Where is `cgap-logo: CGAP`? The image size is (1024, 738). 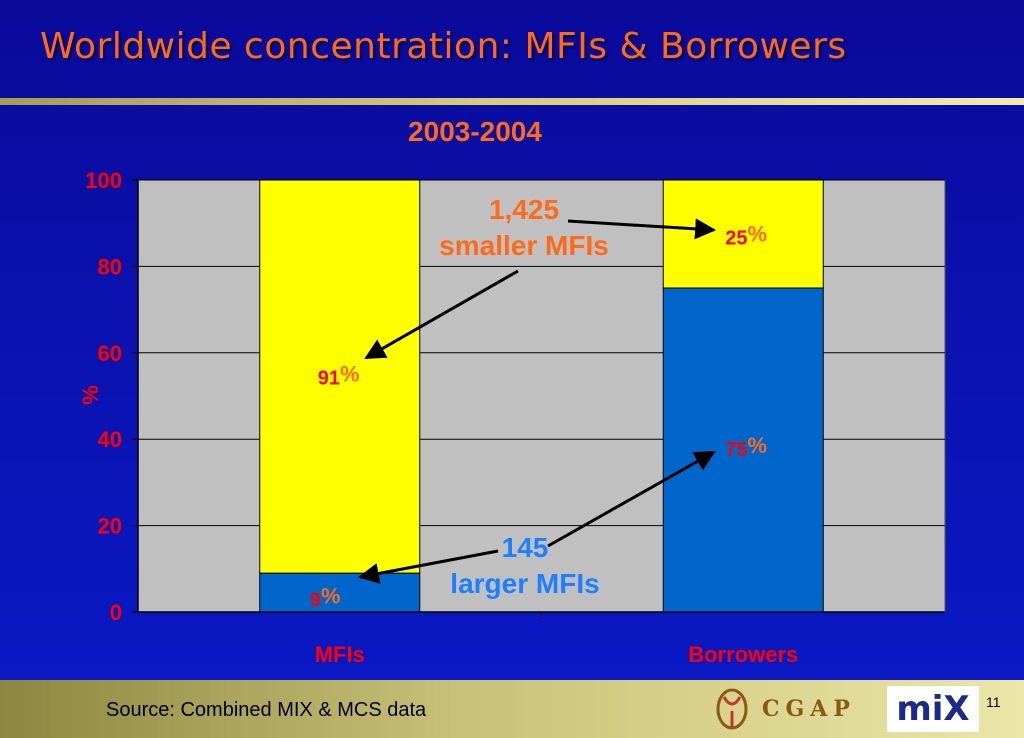
cgap-logo: CGAP is located at coordinates (783, 709).